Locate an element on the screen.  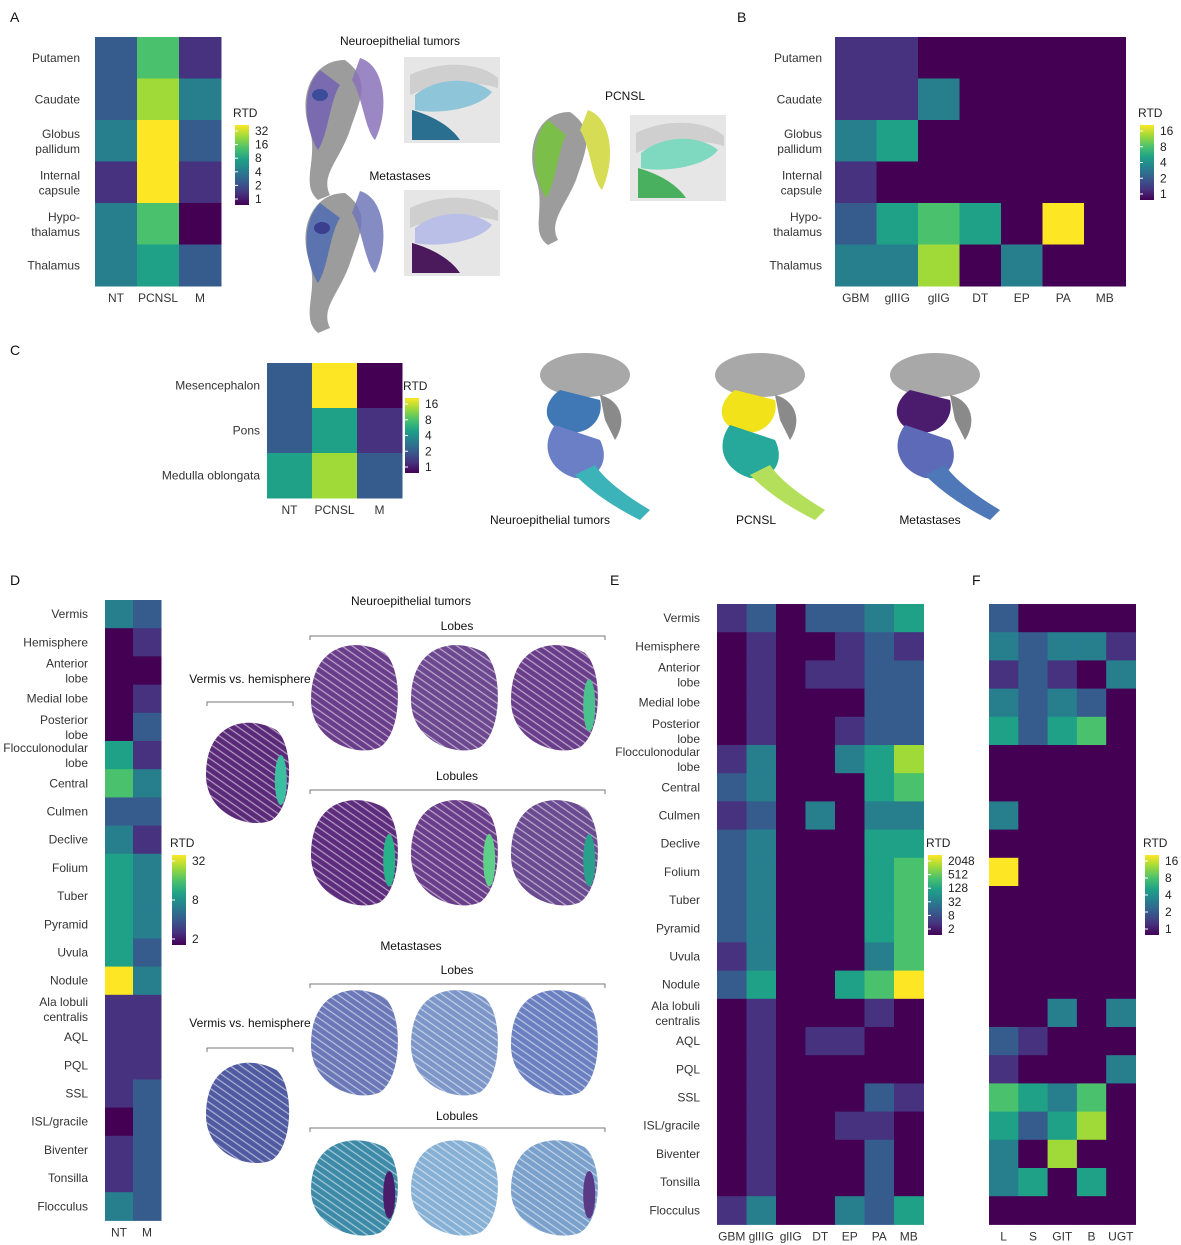
row-label: Uvula is located at coordinates (684, 957).